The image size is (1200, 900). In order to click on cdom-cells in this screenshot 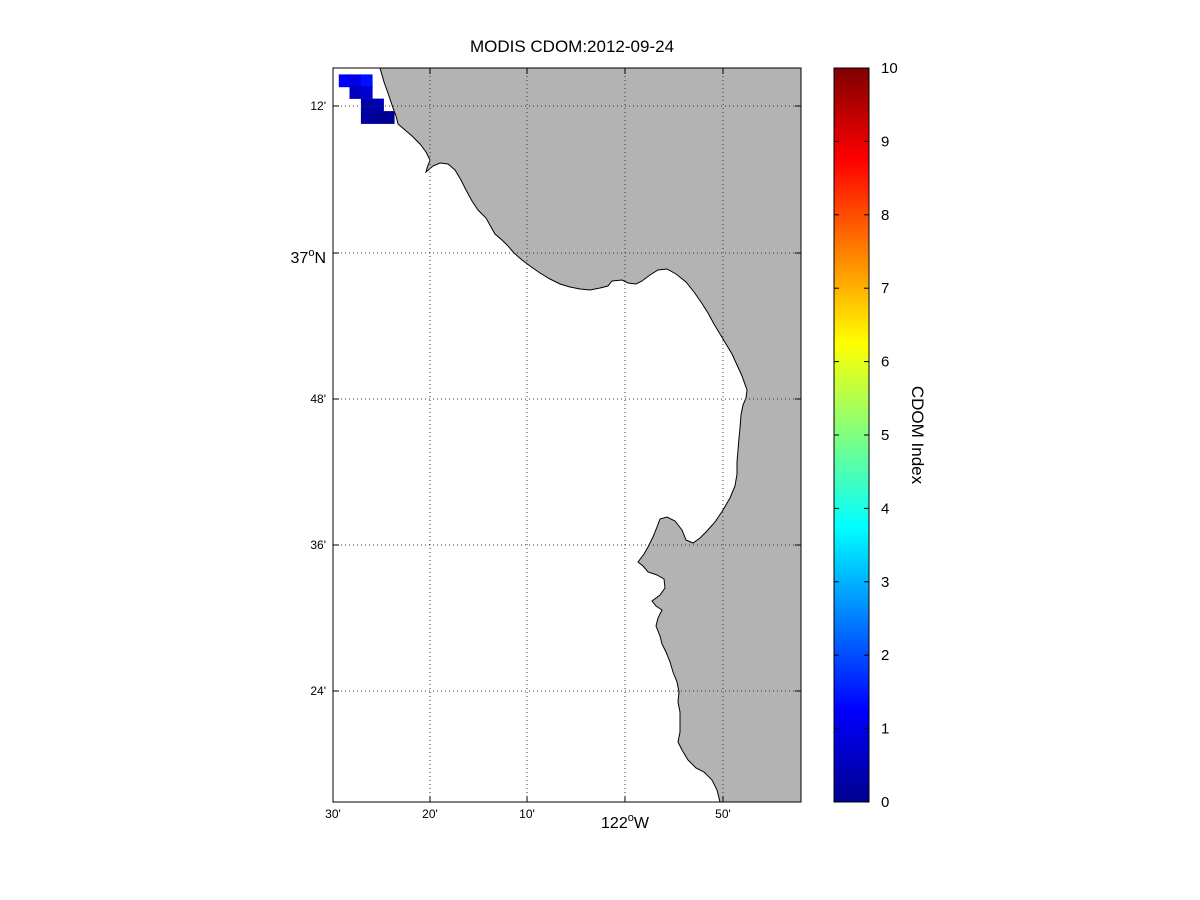, I will do `click(366, 99)`.